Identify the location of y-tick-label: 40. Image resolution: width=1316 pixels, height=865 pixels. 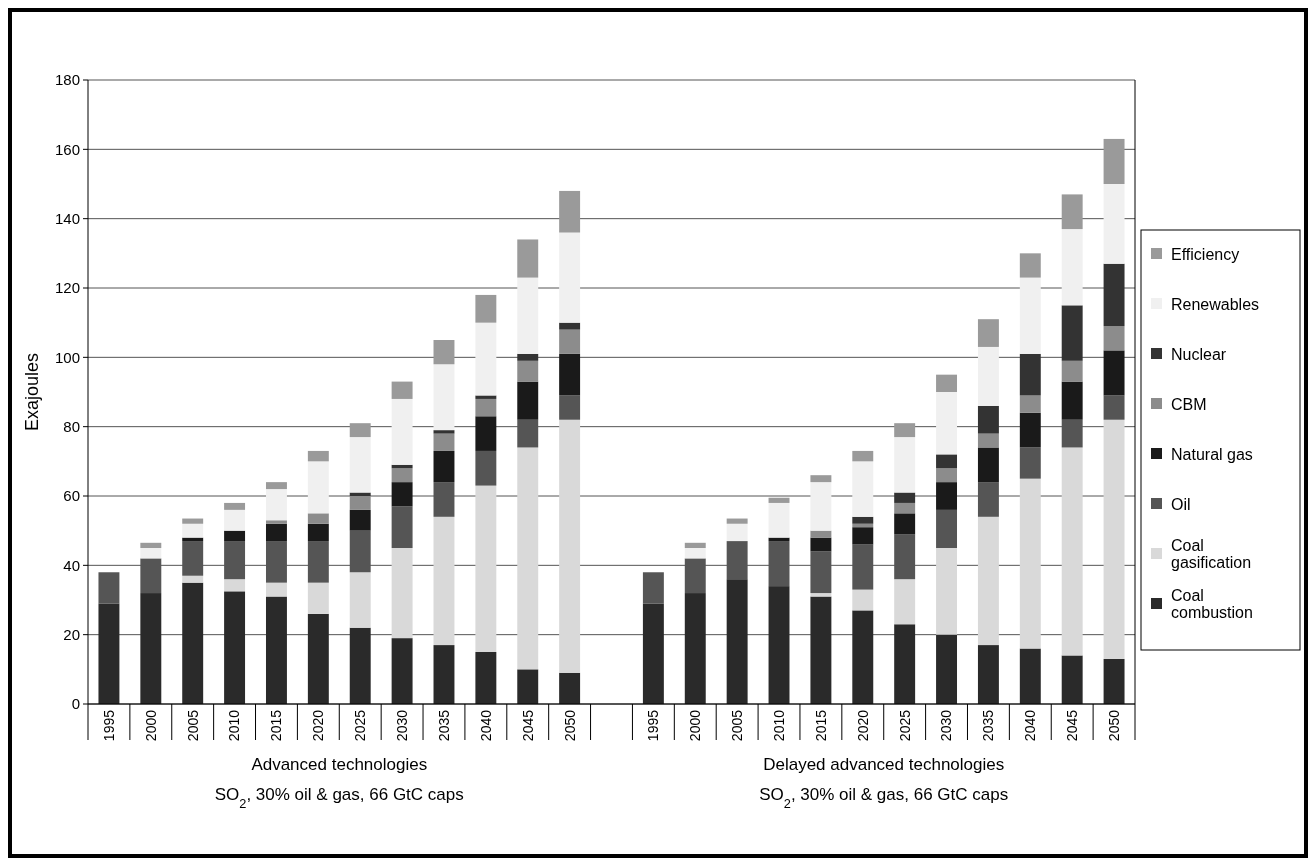
(71, 565).